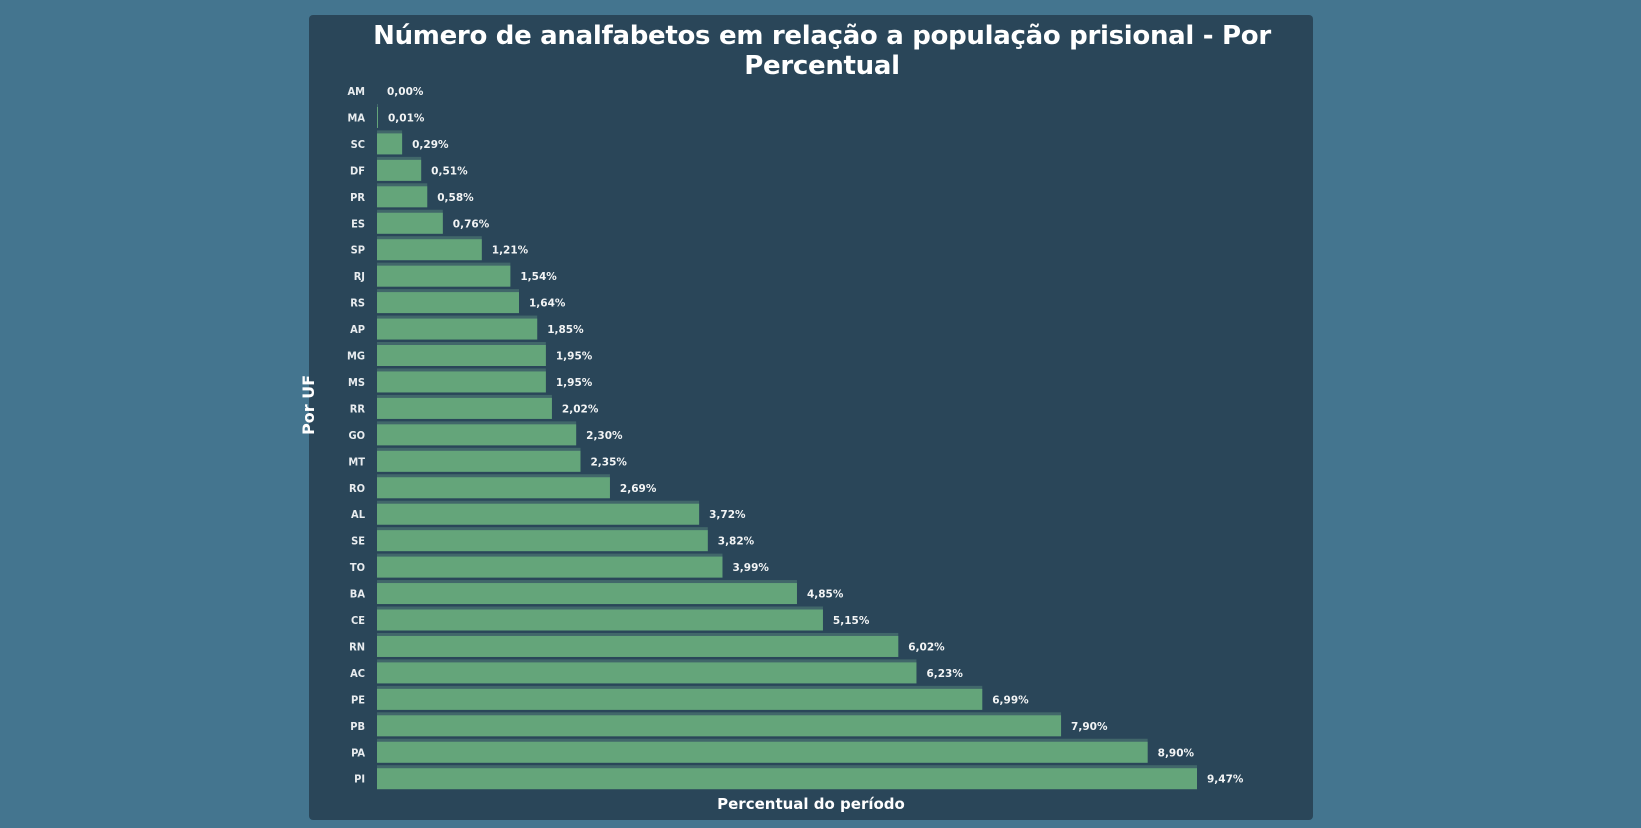 Image resolution: width=1641 pixels, height=828 pixels. What do you see at coordinates (410, 223) in the screenshot?
I see `bar-es` at bounding box center [410, 223].